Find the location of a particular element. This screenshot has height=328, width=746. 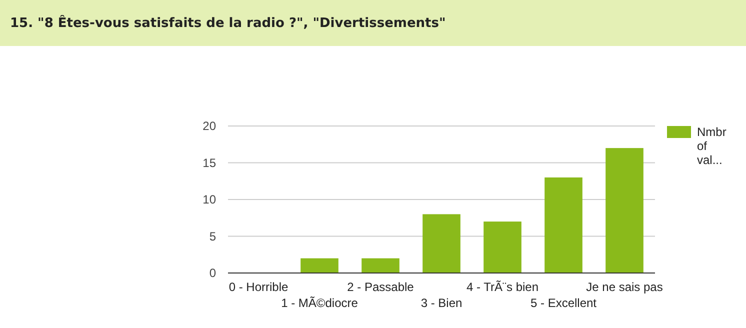

y-tick-label: 0 is located at coordinates (212, 273).